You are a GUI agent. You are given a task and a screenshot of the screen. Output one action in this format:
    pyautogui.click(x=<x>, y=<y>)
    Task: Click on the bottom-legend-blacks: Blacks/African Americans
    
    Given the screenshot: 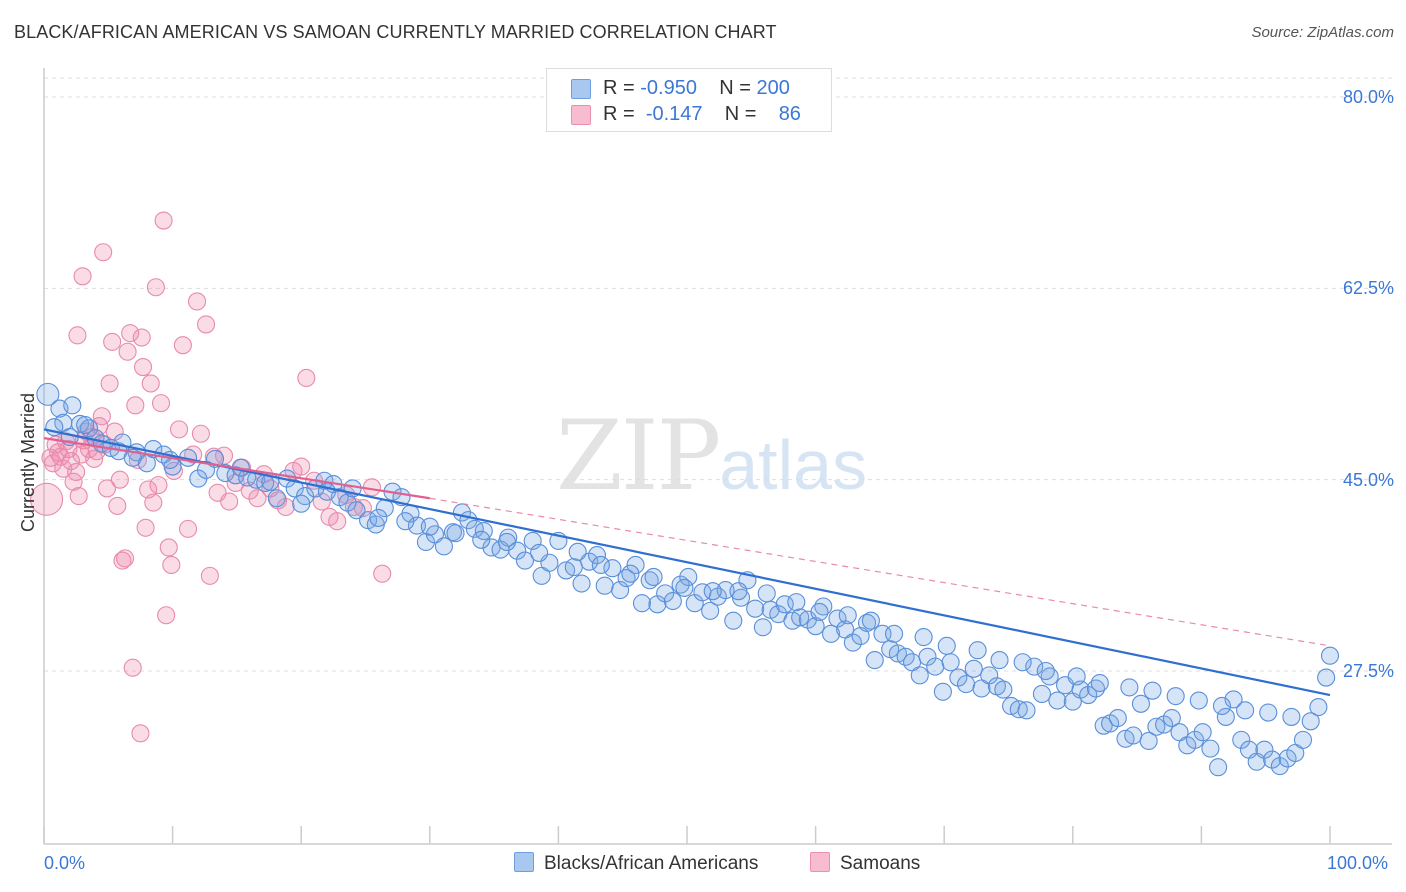 What is the action you would take?
    pyautogui.click(x=636, y=864)
    